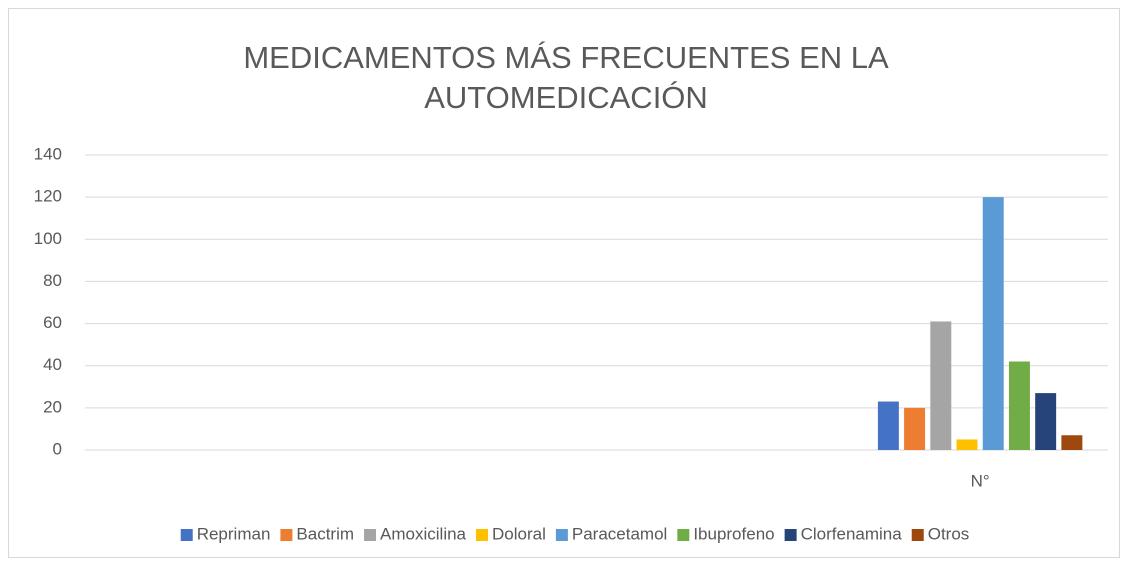 This screenshot has height=568, width=1132. What do you see at coordinates (52, 364) in the screenshot?
I see `y-tick-label: 40` at bounding box center [52, 364].